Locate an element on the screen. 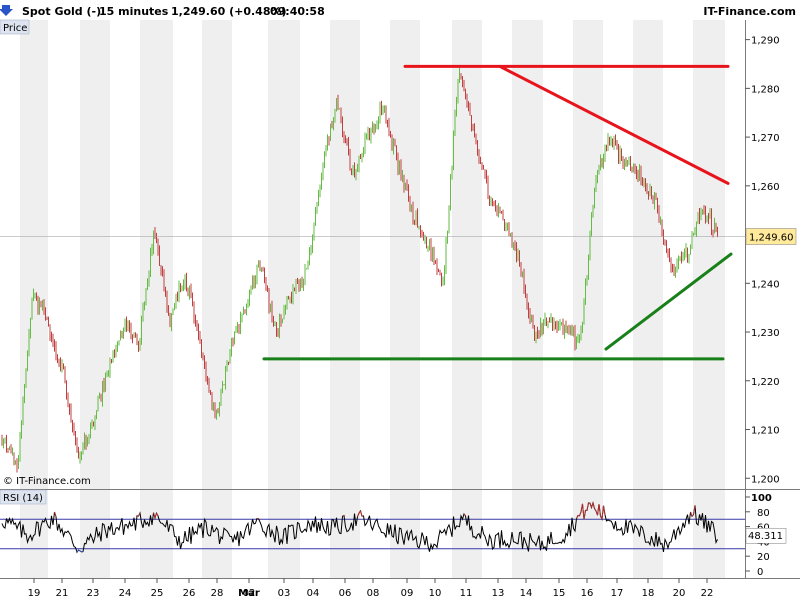  rsi-weekend-bands is located at coordinates (372, 534).